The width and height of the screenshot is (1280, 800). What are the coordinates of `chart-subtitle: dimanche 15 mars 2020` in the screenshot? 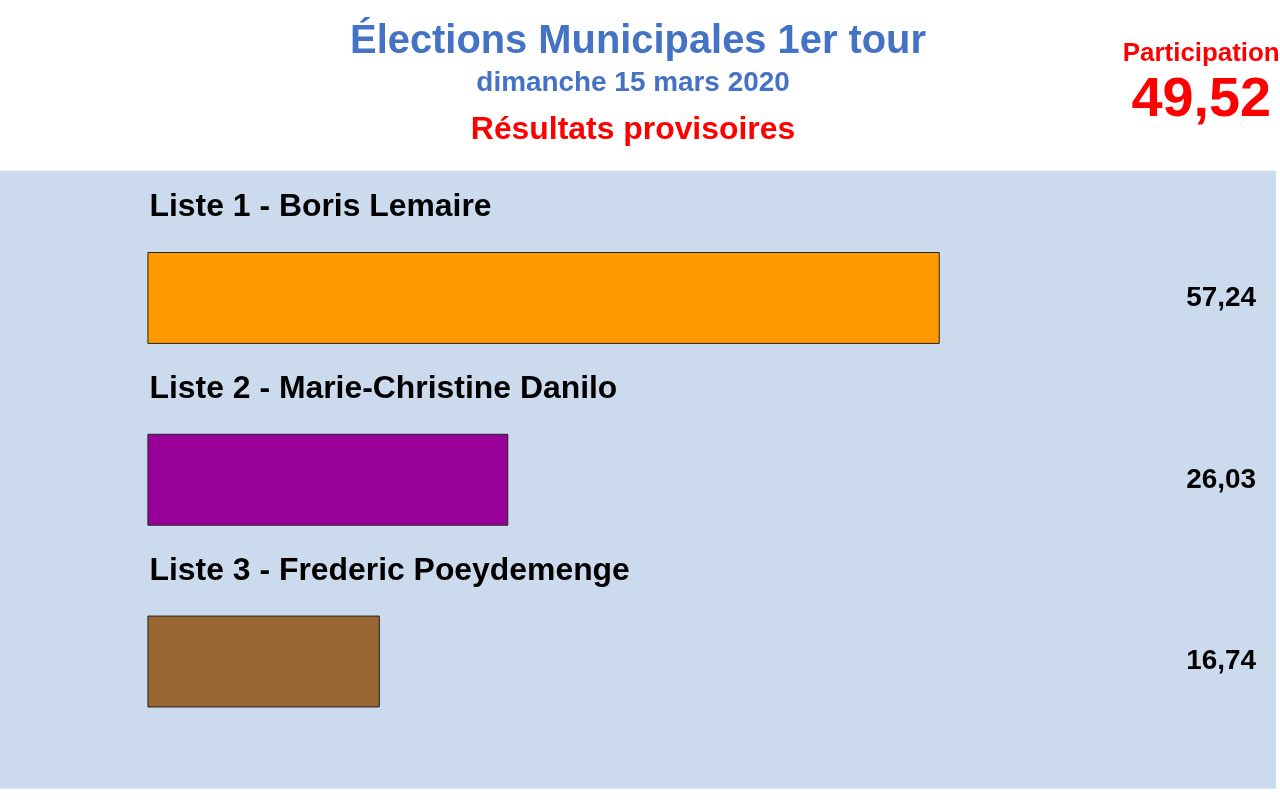 It's located at (633, 81).